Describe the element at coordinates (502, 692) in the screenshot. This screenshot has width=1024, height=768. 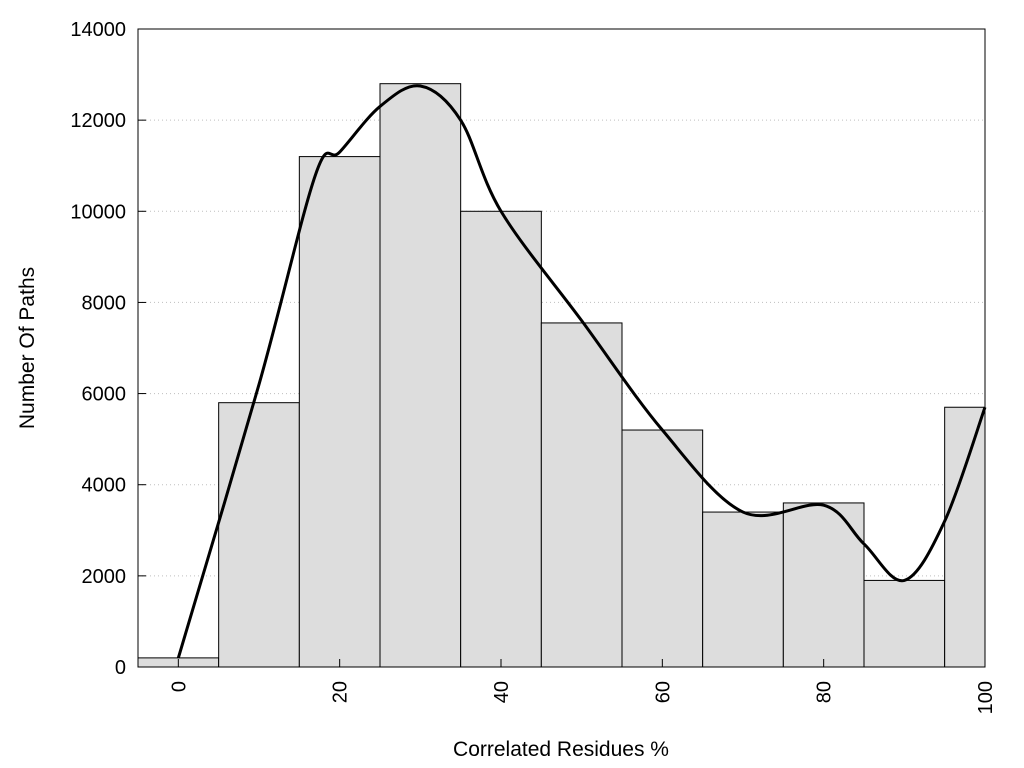
I see `x-tick-label: 40` at that location.